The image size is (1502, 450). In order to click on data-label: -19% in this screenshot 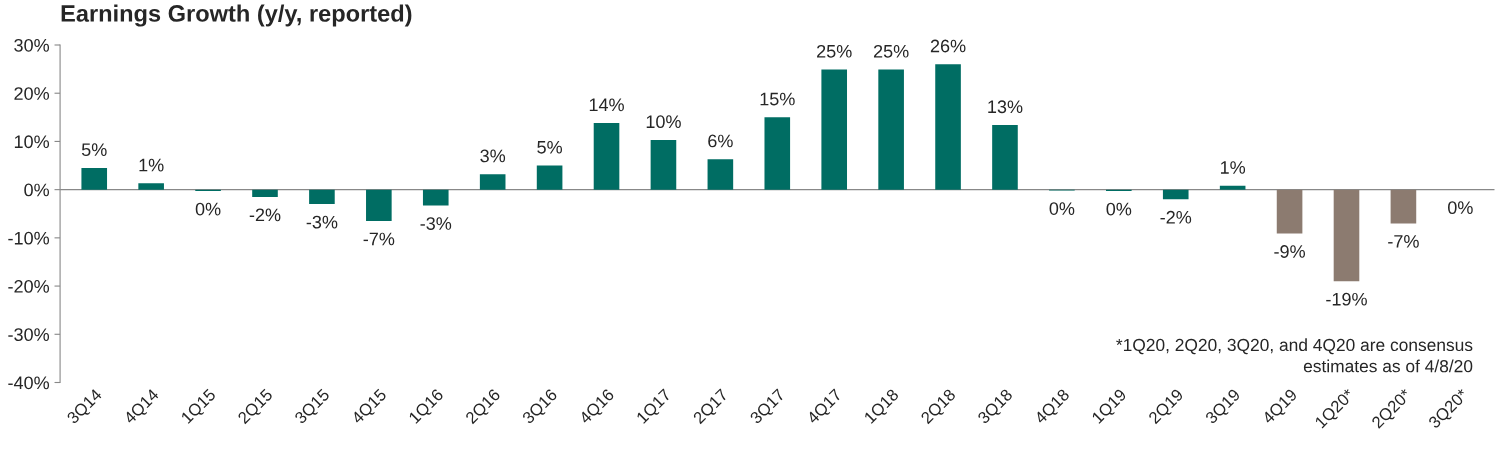, I will do `click(1346, 299)`.